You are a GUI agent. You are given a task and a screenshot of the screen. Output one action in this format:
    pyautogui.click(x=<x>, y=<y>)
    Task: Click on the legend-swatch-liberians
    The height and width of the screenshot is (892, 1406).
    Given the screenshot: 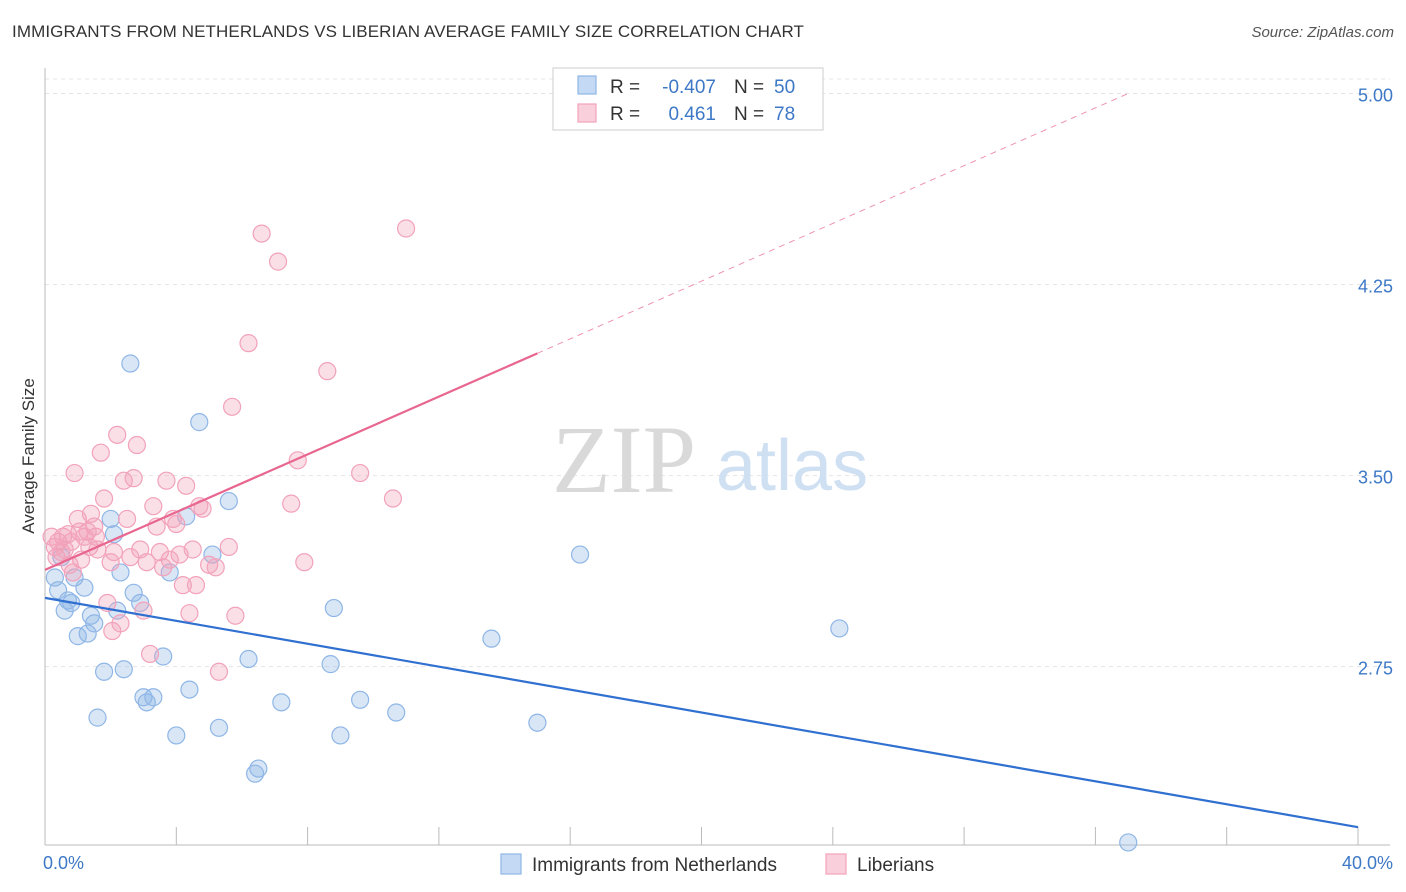 What is the action you would take?
    pyautogui.click(x=587, y=113)
    